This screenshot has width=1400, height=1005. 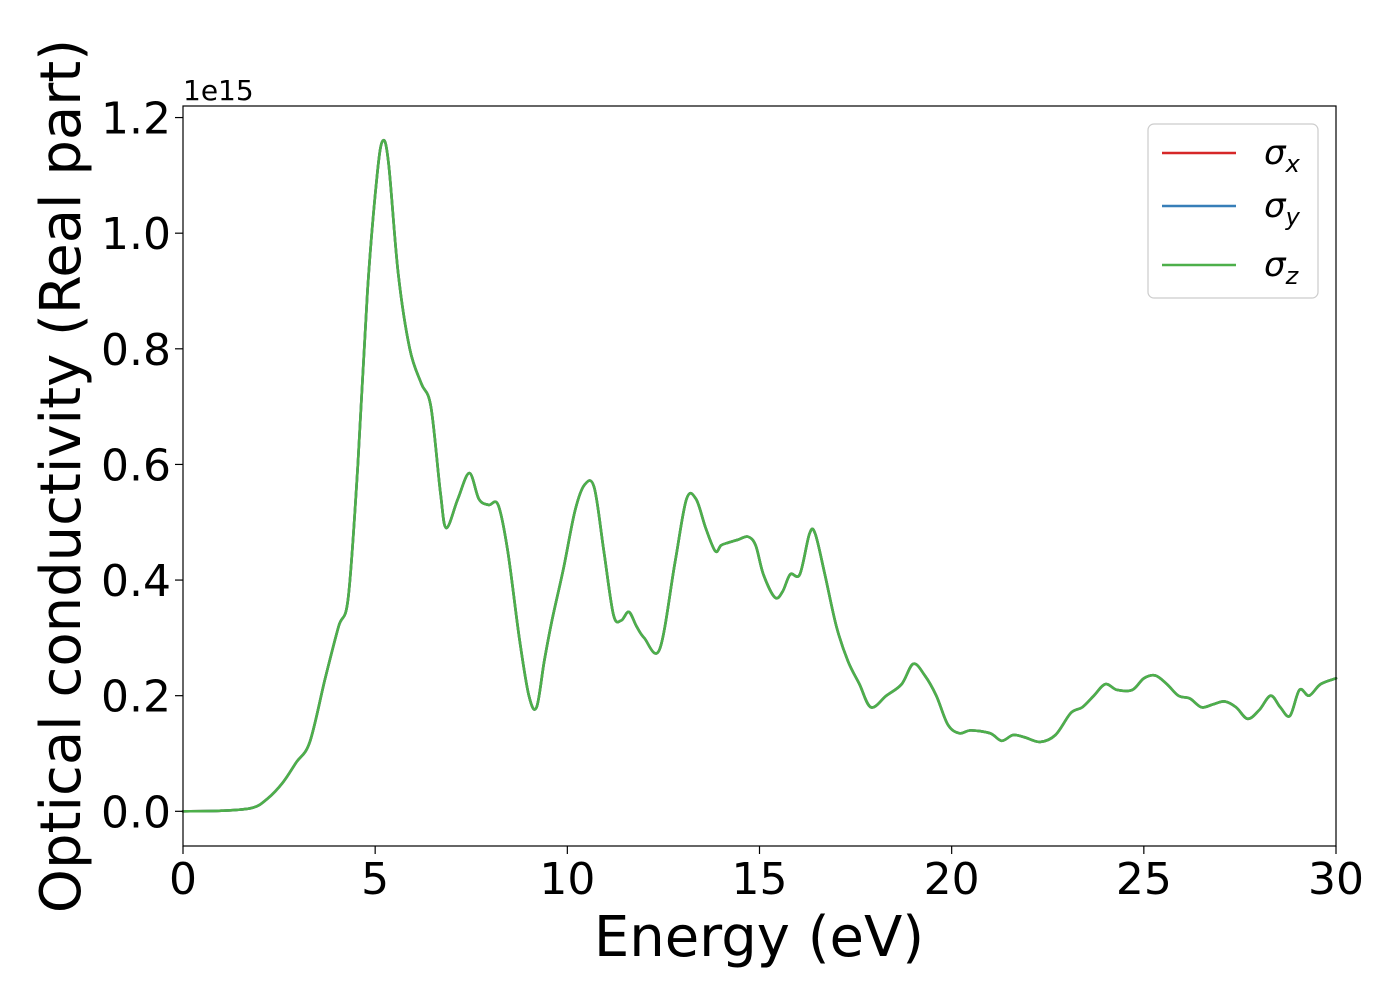 I want to click on x-tick-label: 10, so click(x=567, y=879).